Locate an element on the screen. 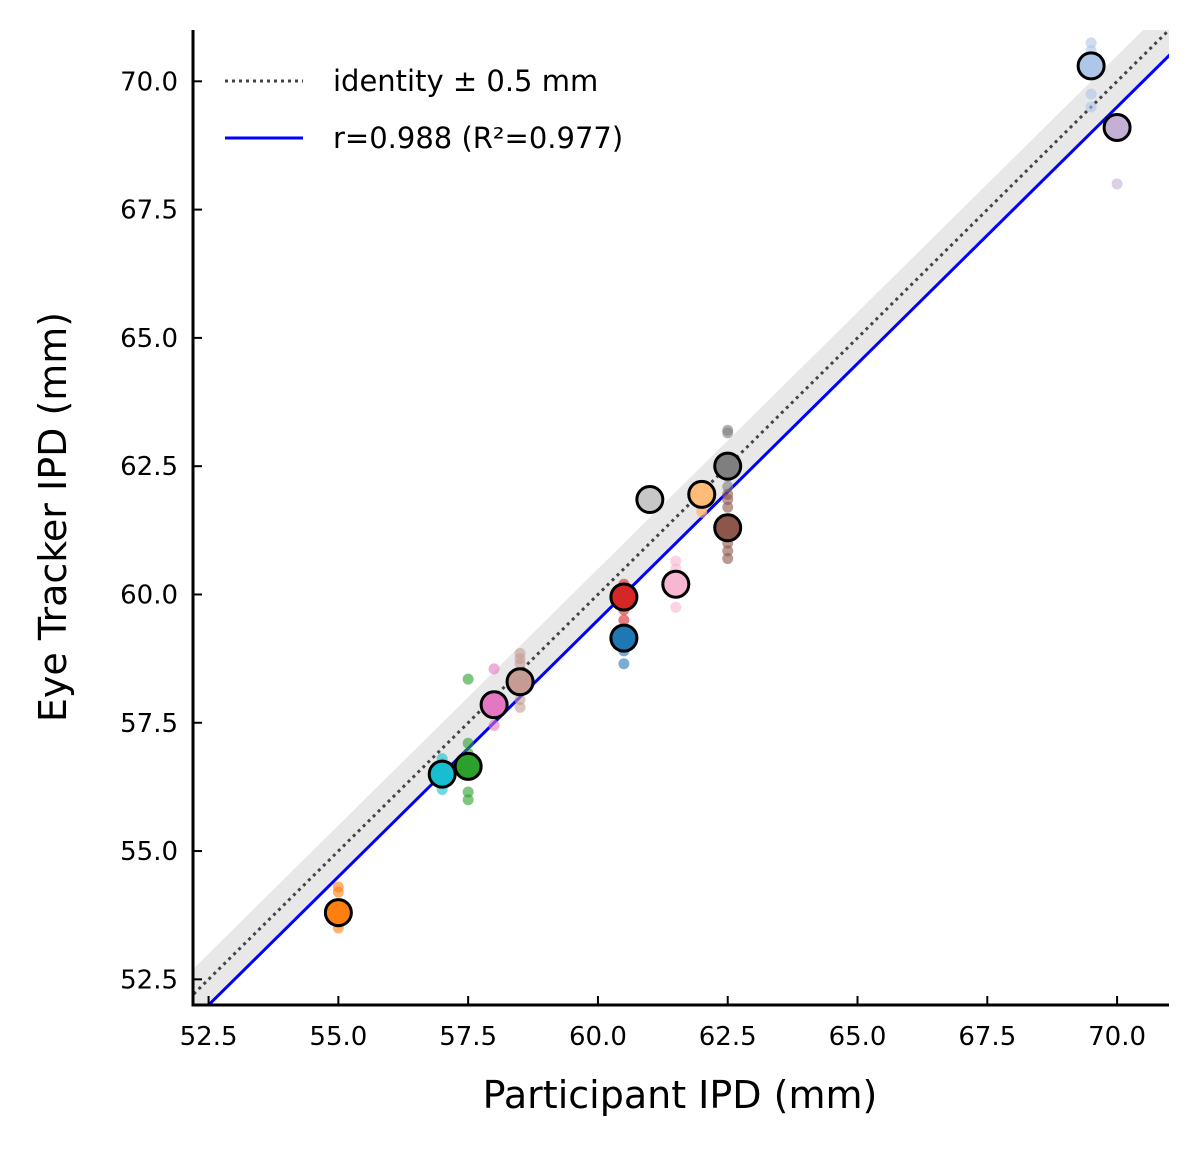 Image resolution: width=1197 pixels, height=1150 pixels. y-tick-label: 62.5 is located at coordinates (149, 467).